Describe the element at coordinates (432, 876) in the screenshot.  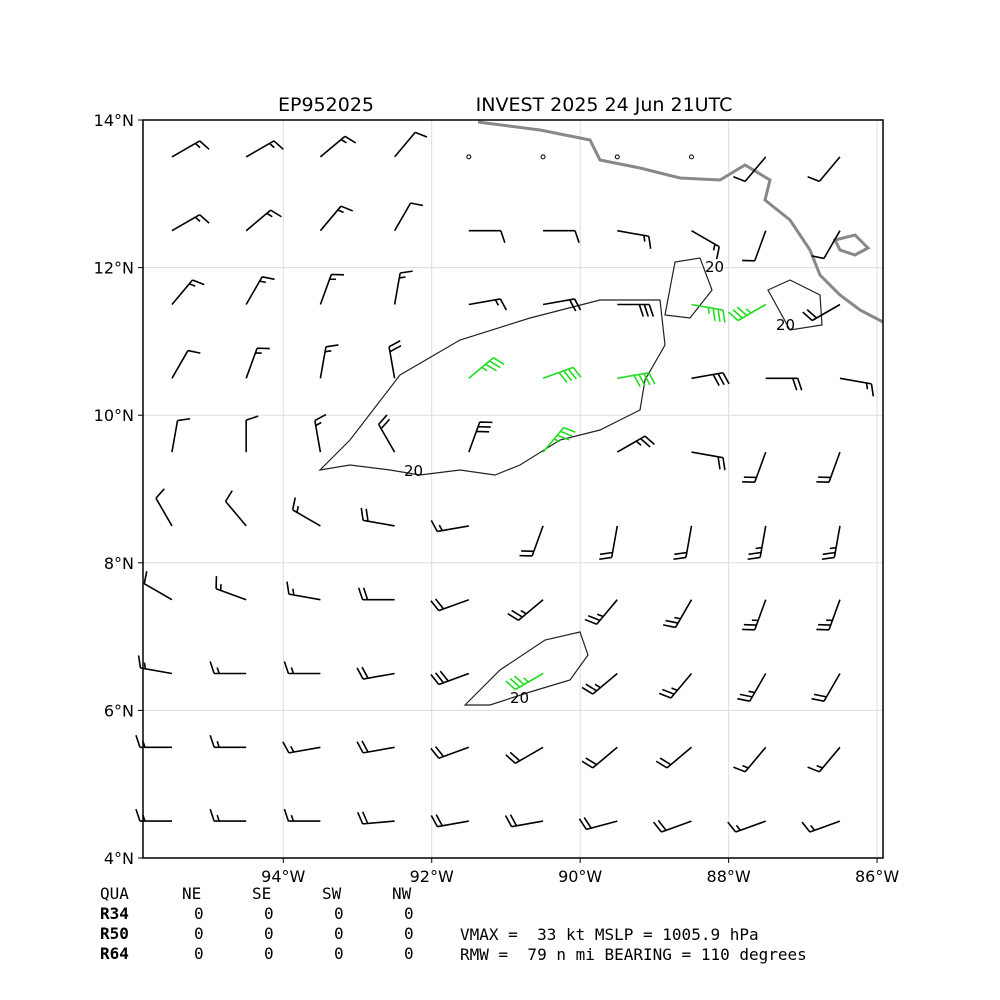
I see `x-tick-label: 92°W` at that location.